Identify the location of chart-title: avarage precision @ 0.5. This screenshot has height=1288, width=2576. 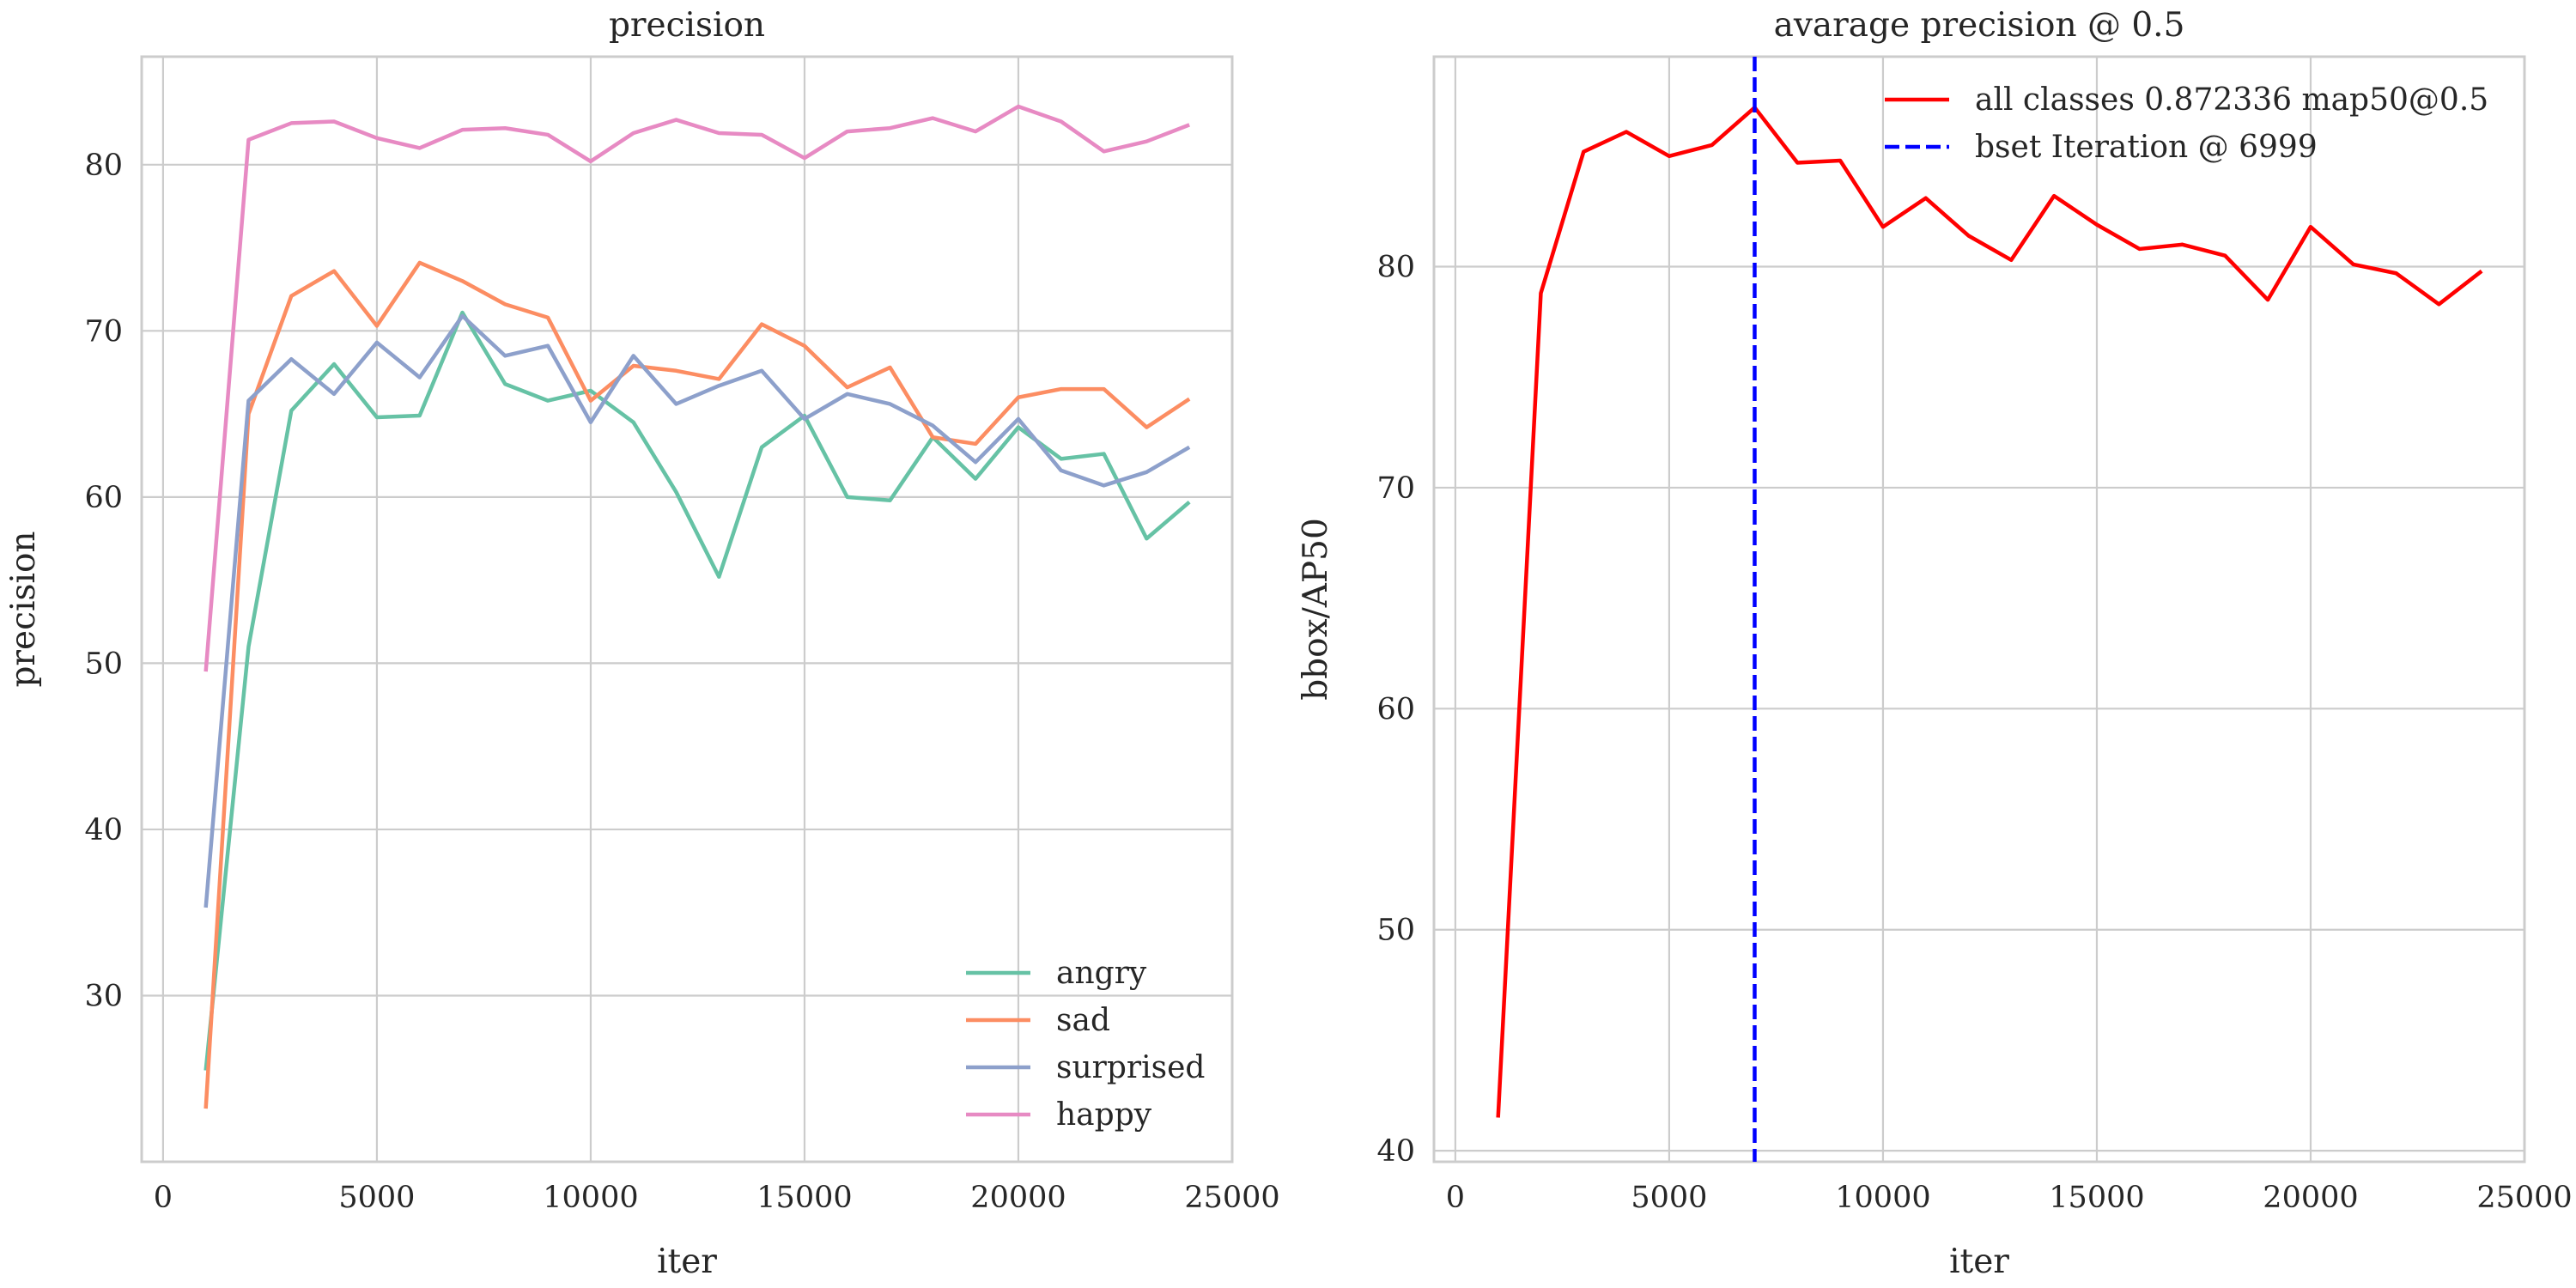
(1980, 25).